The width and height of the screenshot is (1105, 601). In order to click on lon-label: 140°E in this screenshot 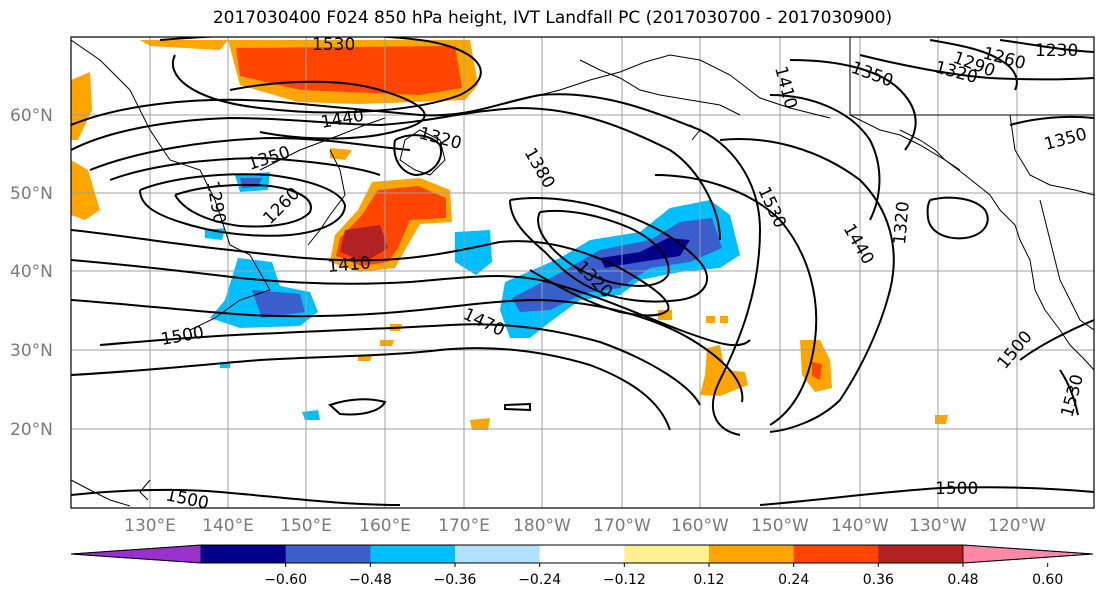, I will do `click(228, 526)`.